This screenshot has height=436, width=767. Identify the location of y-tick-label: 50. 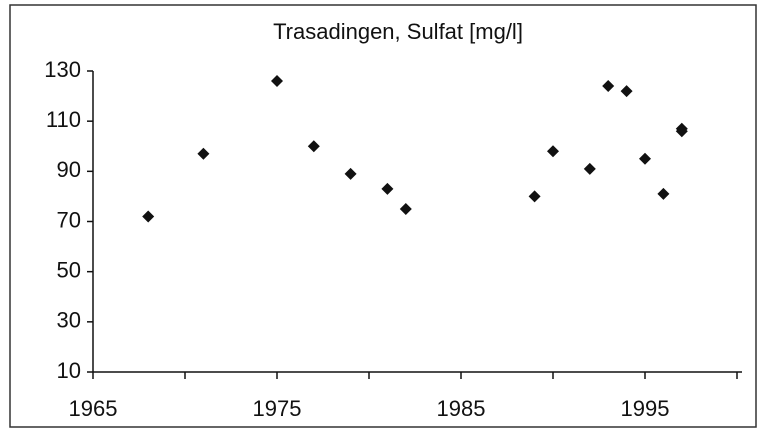
(69, 269).